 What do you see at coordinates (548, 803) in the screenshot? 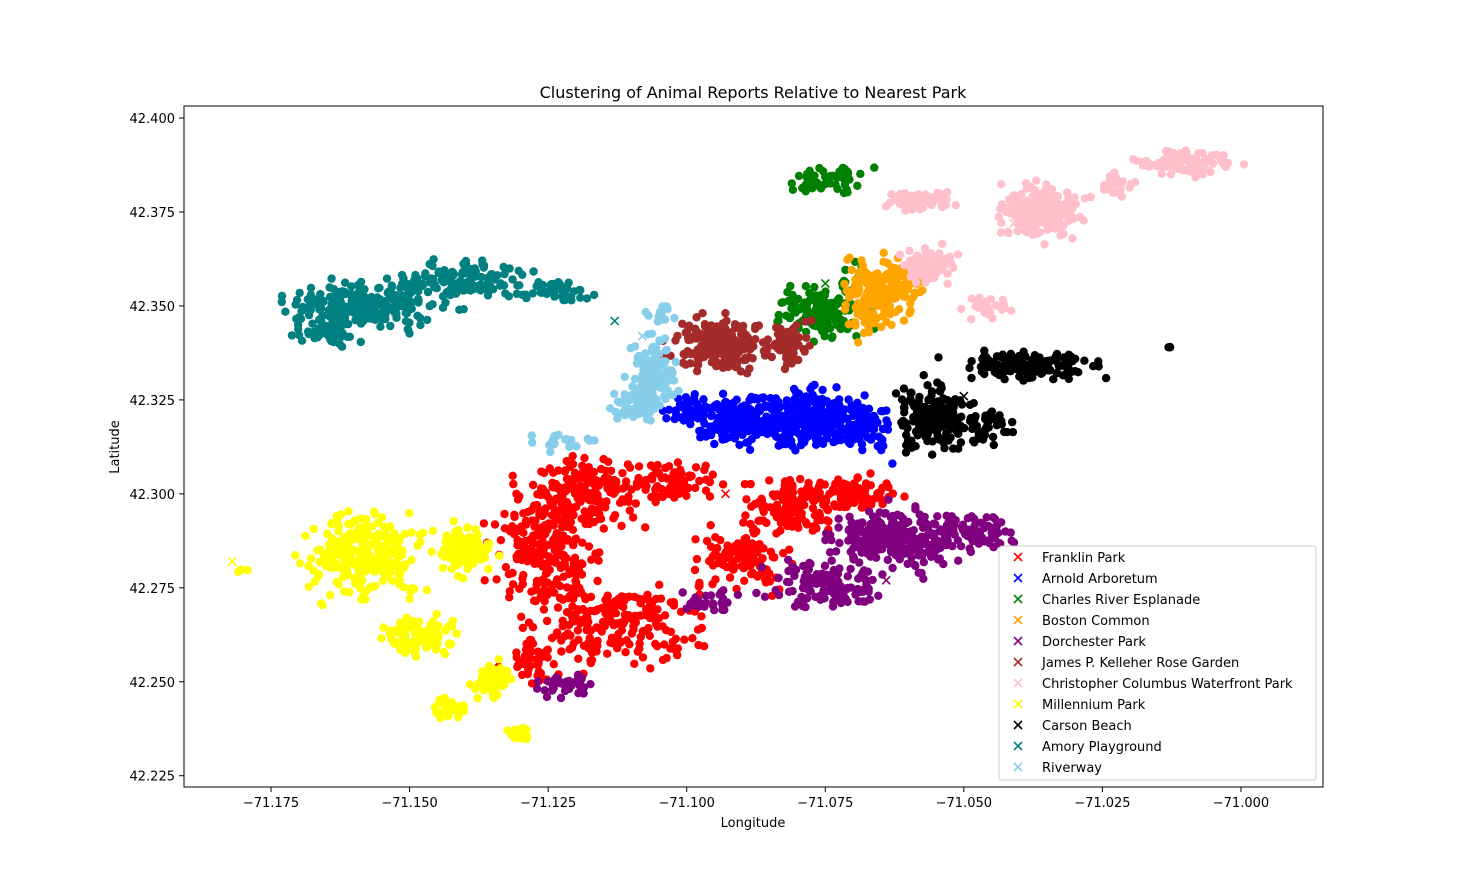
I see `x-tick-label: −71.125` at bounding box center [548, 803].